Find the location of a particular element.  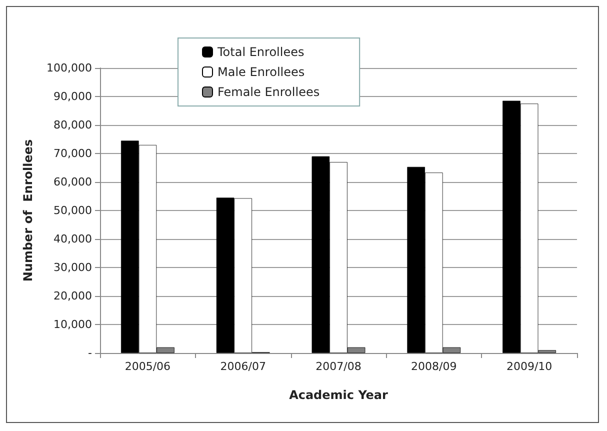

x-axis-title: Academic Year is located at coordinates (338, 395).